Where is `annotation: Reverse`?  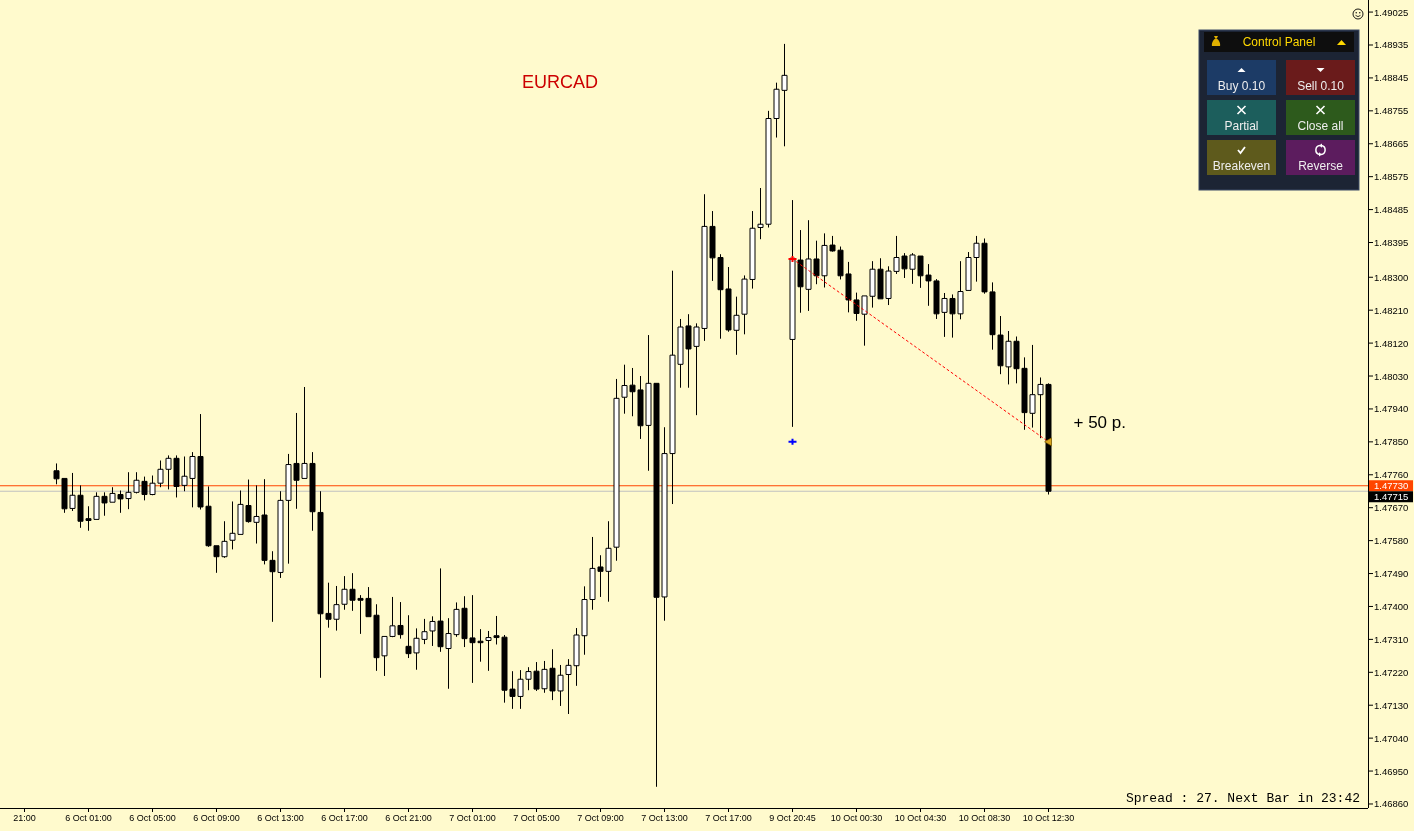
annotation: Reverse is located at coordinates (1321, 166).